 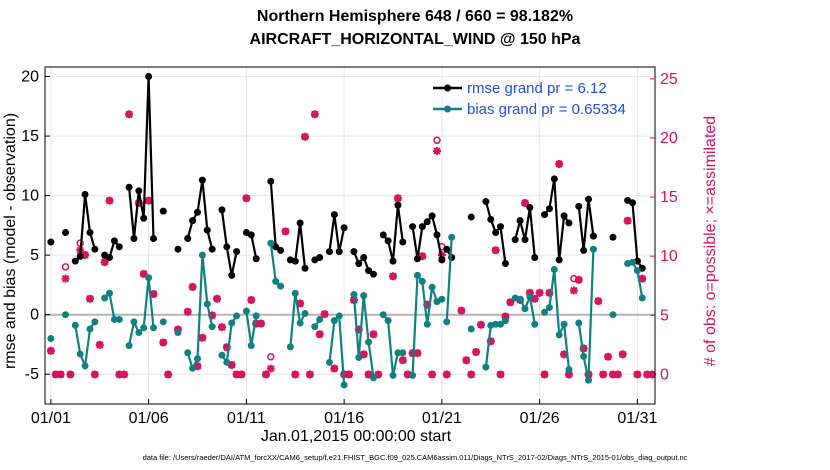 What do you see at coordinates (30, 77) in the screenshot?
I see `y-tick-label: 20` at bounding box center [30, 77].